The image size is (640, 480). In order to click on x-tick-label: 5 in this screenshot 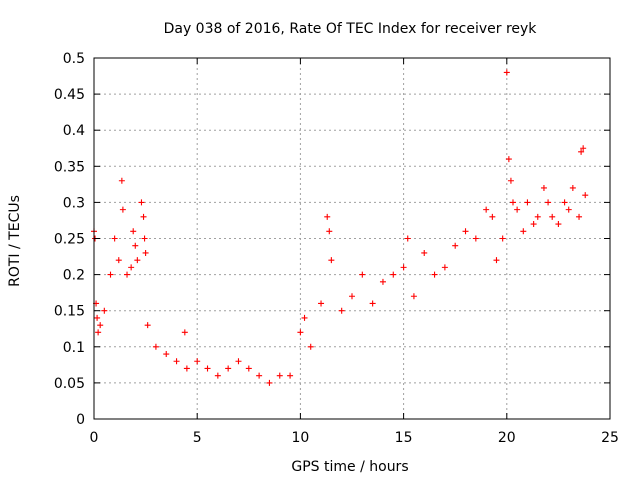, I will do `click(197, 438)`.